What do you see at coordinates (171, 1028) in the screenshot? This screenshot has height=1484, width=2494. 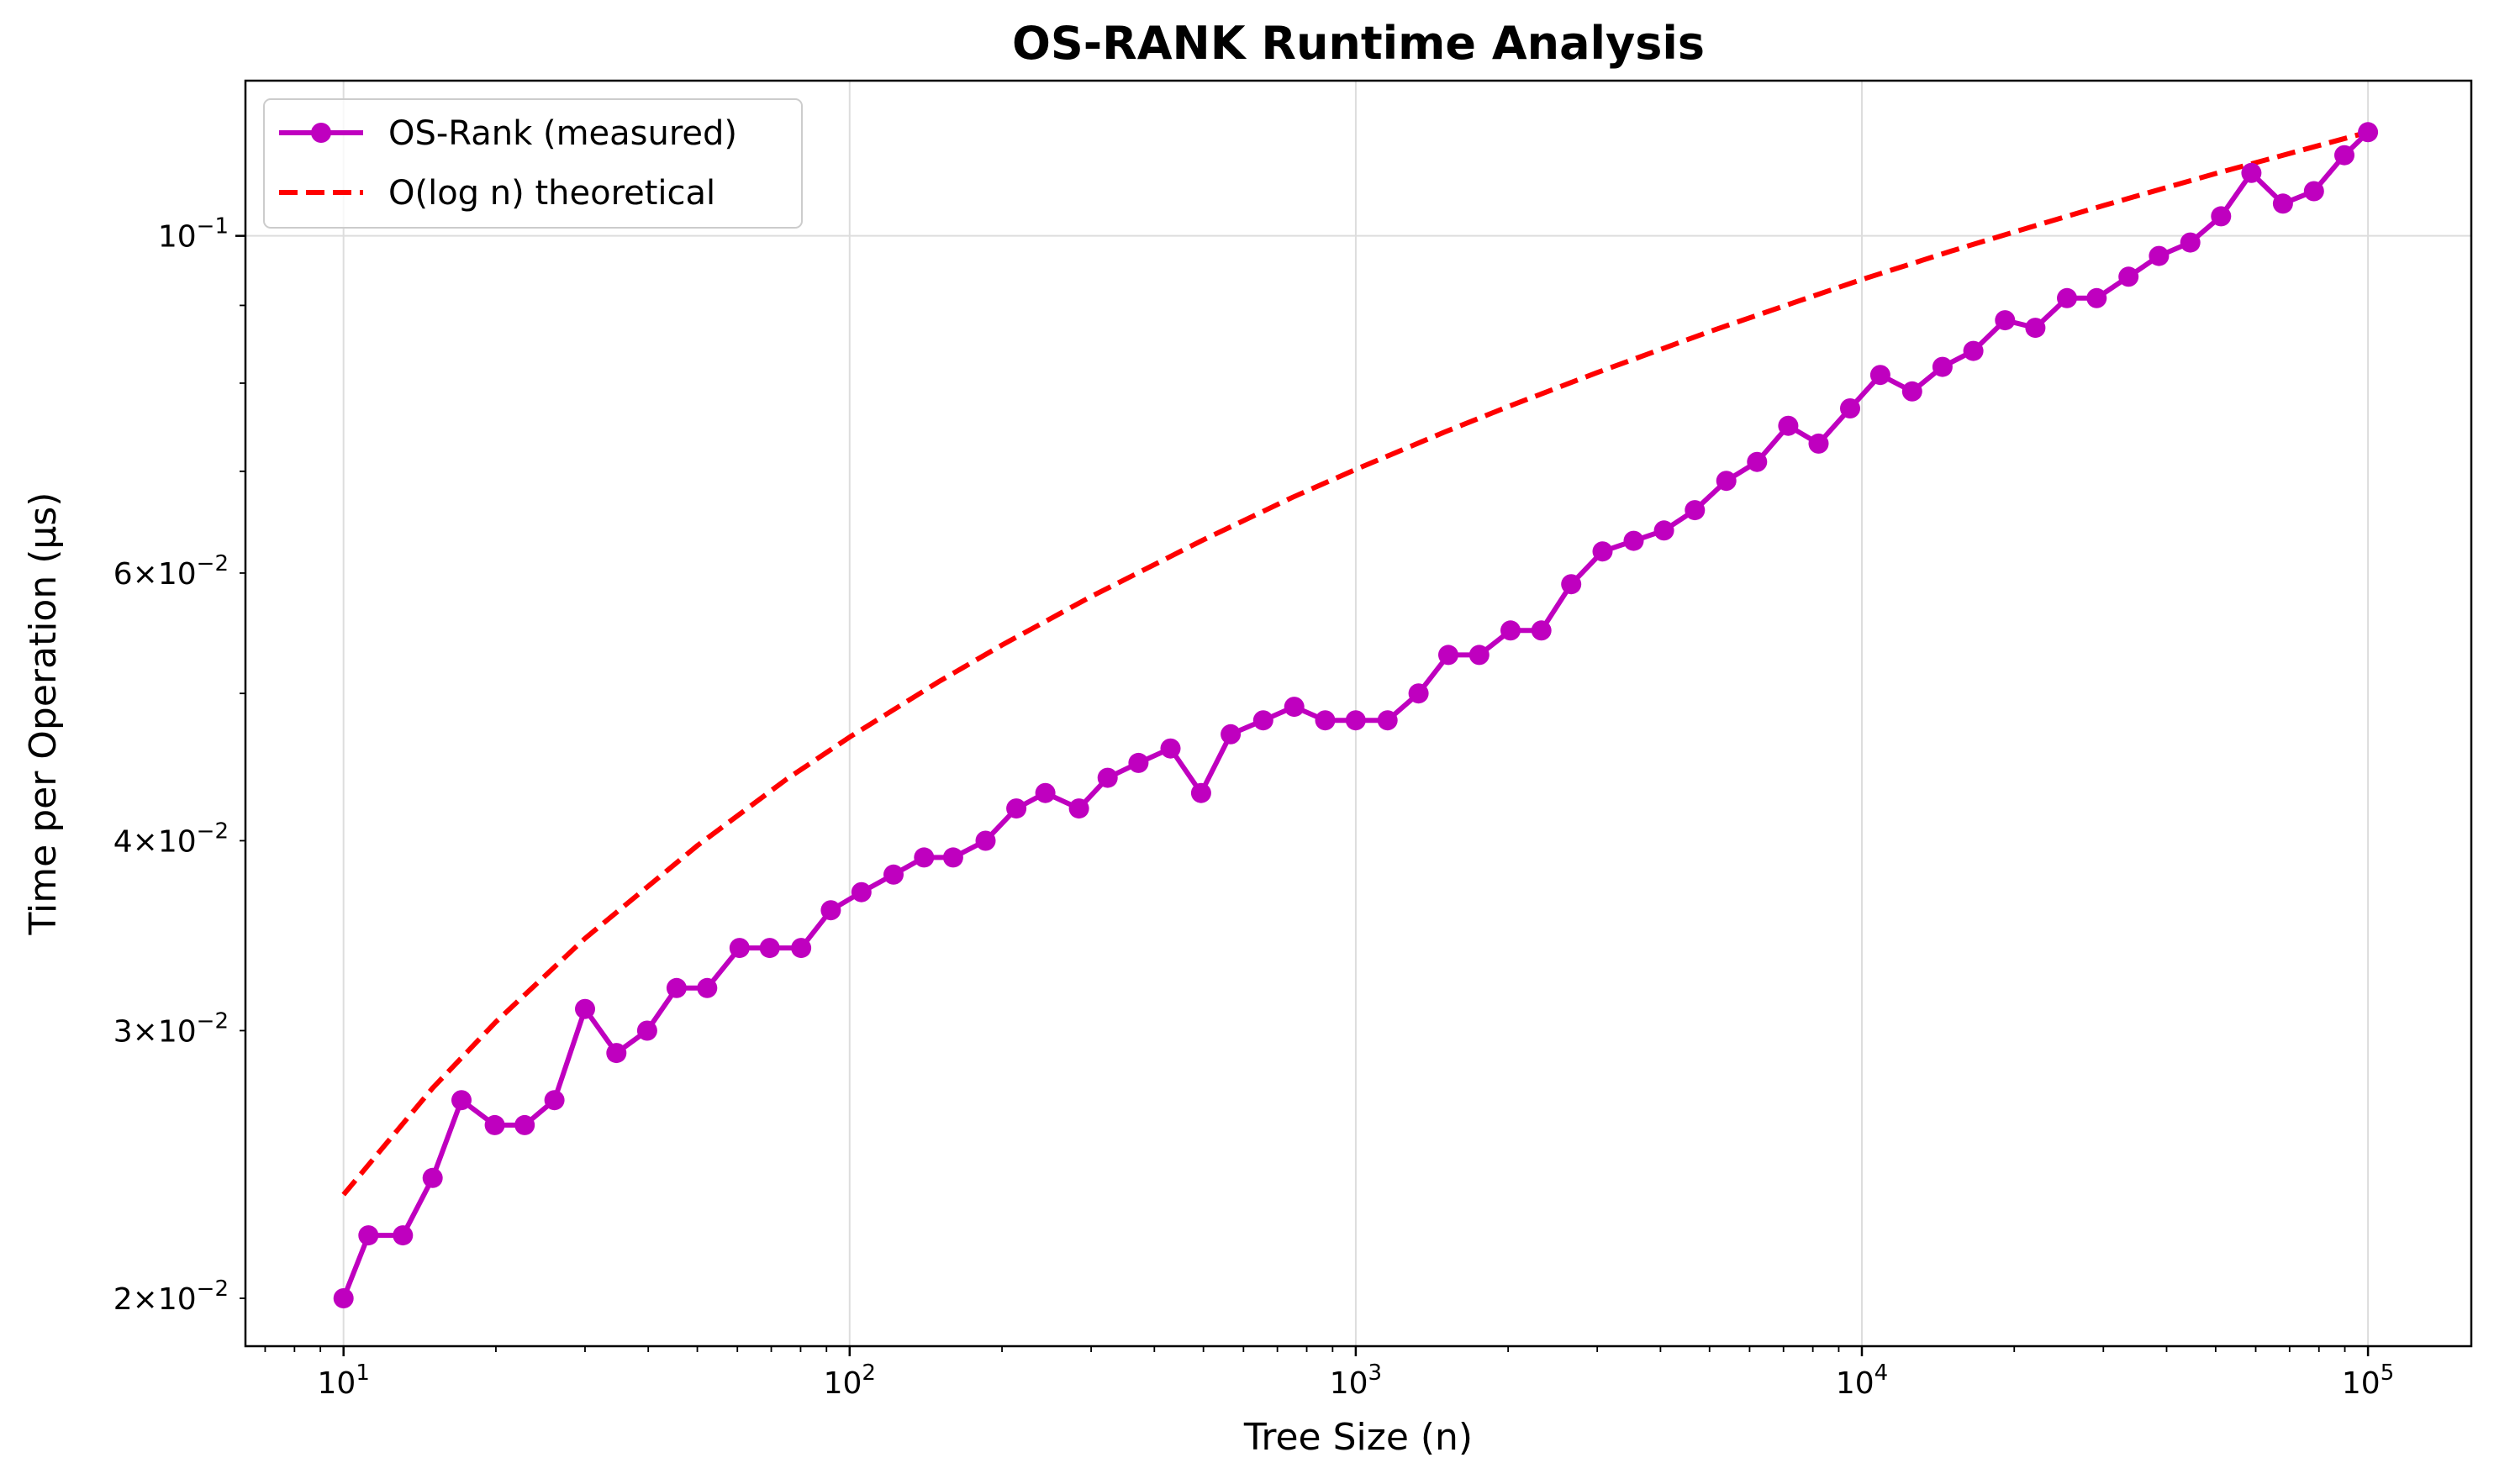 I see `y-tick-label: 3×10⁻²` at bounding box center [171, 1028].